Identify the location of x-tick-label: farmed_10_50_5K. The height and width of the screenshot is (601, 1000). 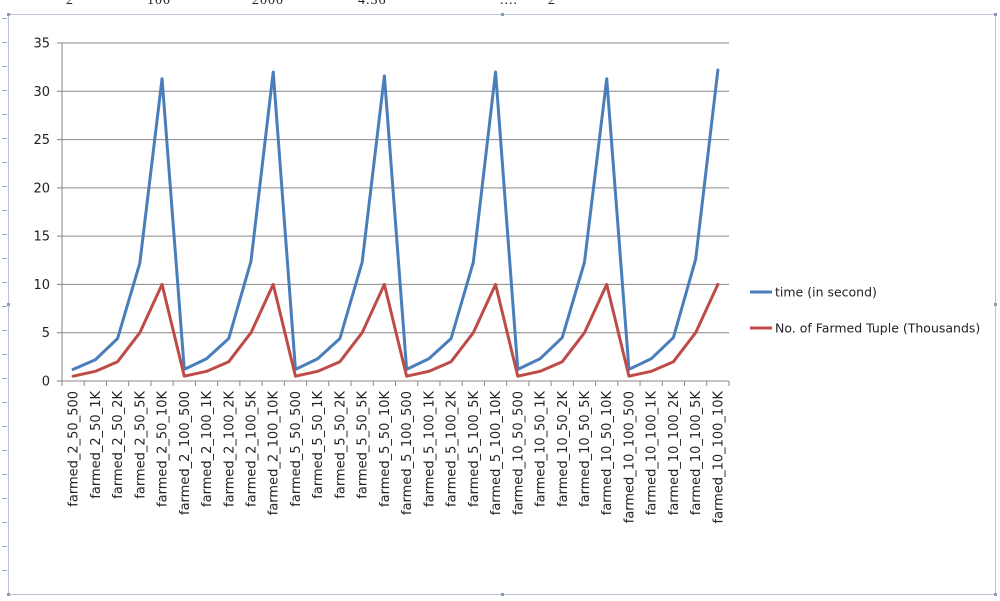
(585, 449).